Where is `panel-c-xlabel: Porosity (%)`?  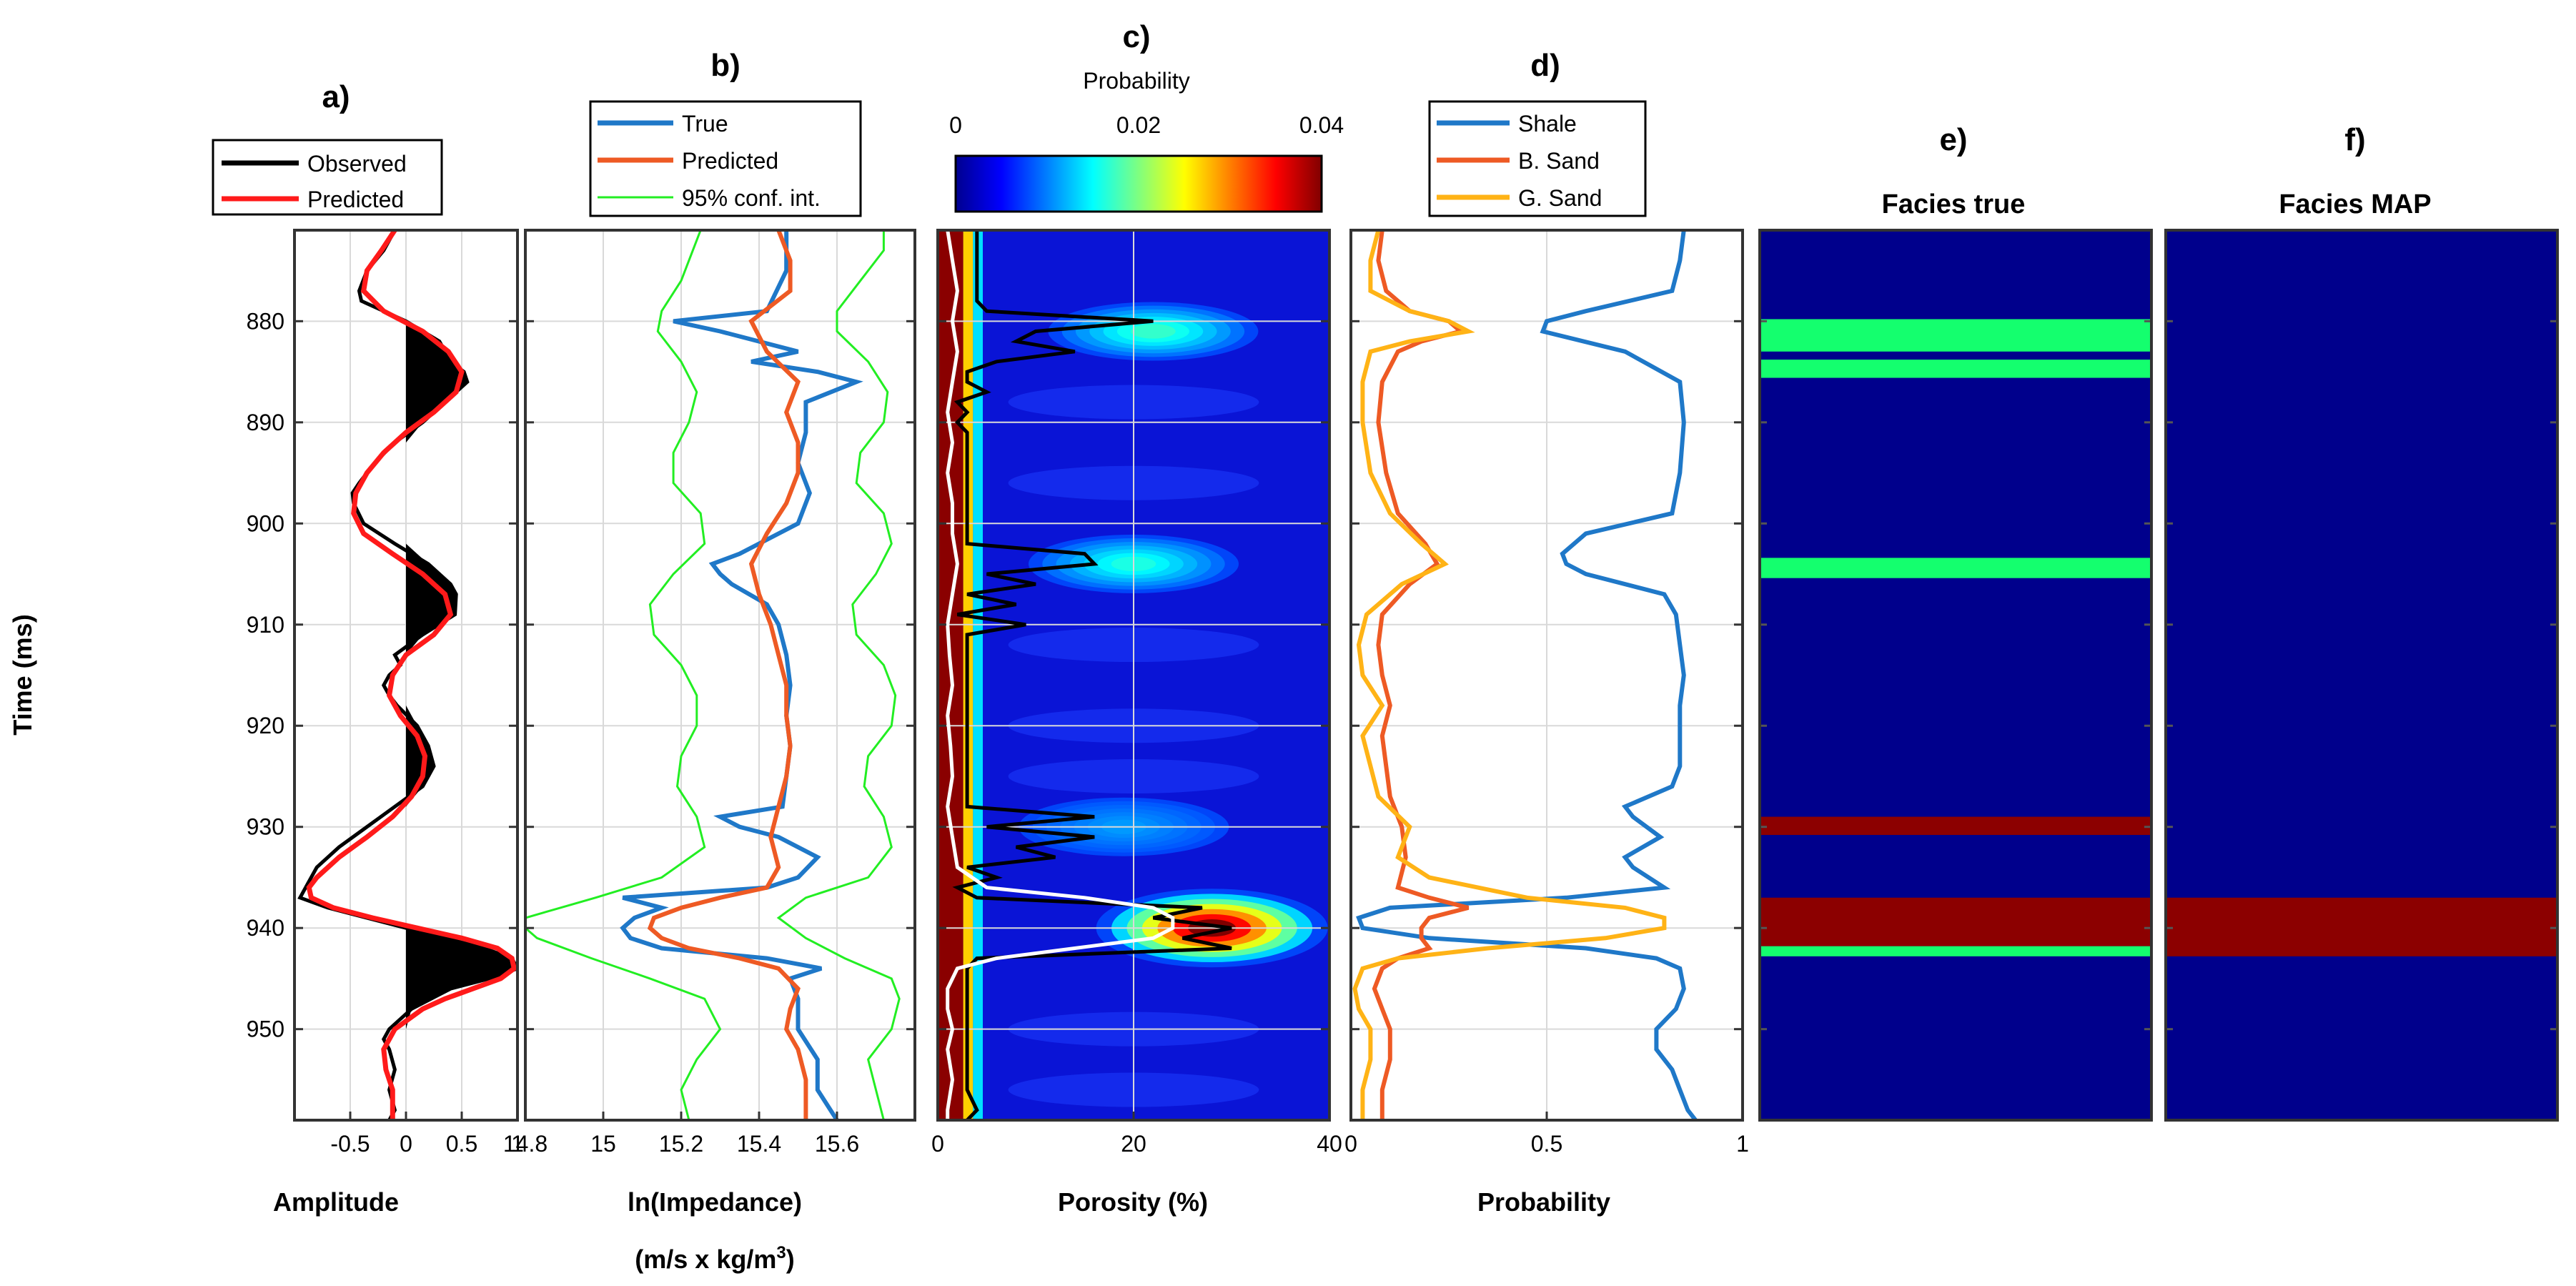
panel-c-xlabel: Porosity (%) is located at coordinates (1133, 1202).